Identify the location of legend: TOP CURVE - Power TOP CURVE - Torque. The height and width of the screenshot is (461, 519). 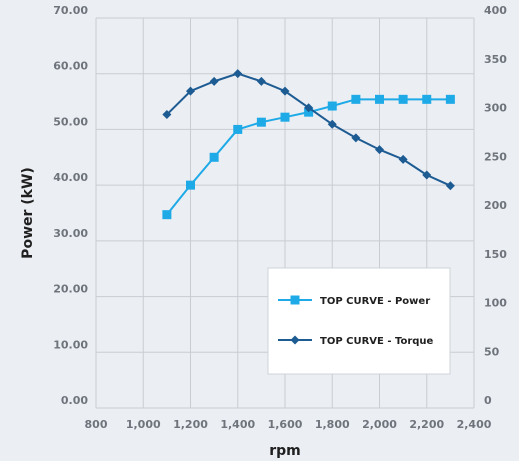
(359, 321).